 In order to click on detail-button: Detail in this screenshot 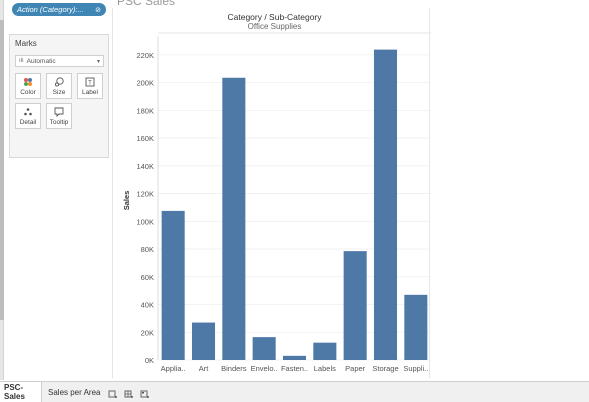, I will do `click(28, 116)`.